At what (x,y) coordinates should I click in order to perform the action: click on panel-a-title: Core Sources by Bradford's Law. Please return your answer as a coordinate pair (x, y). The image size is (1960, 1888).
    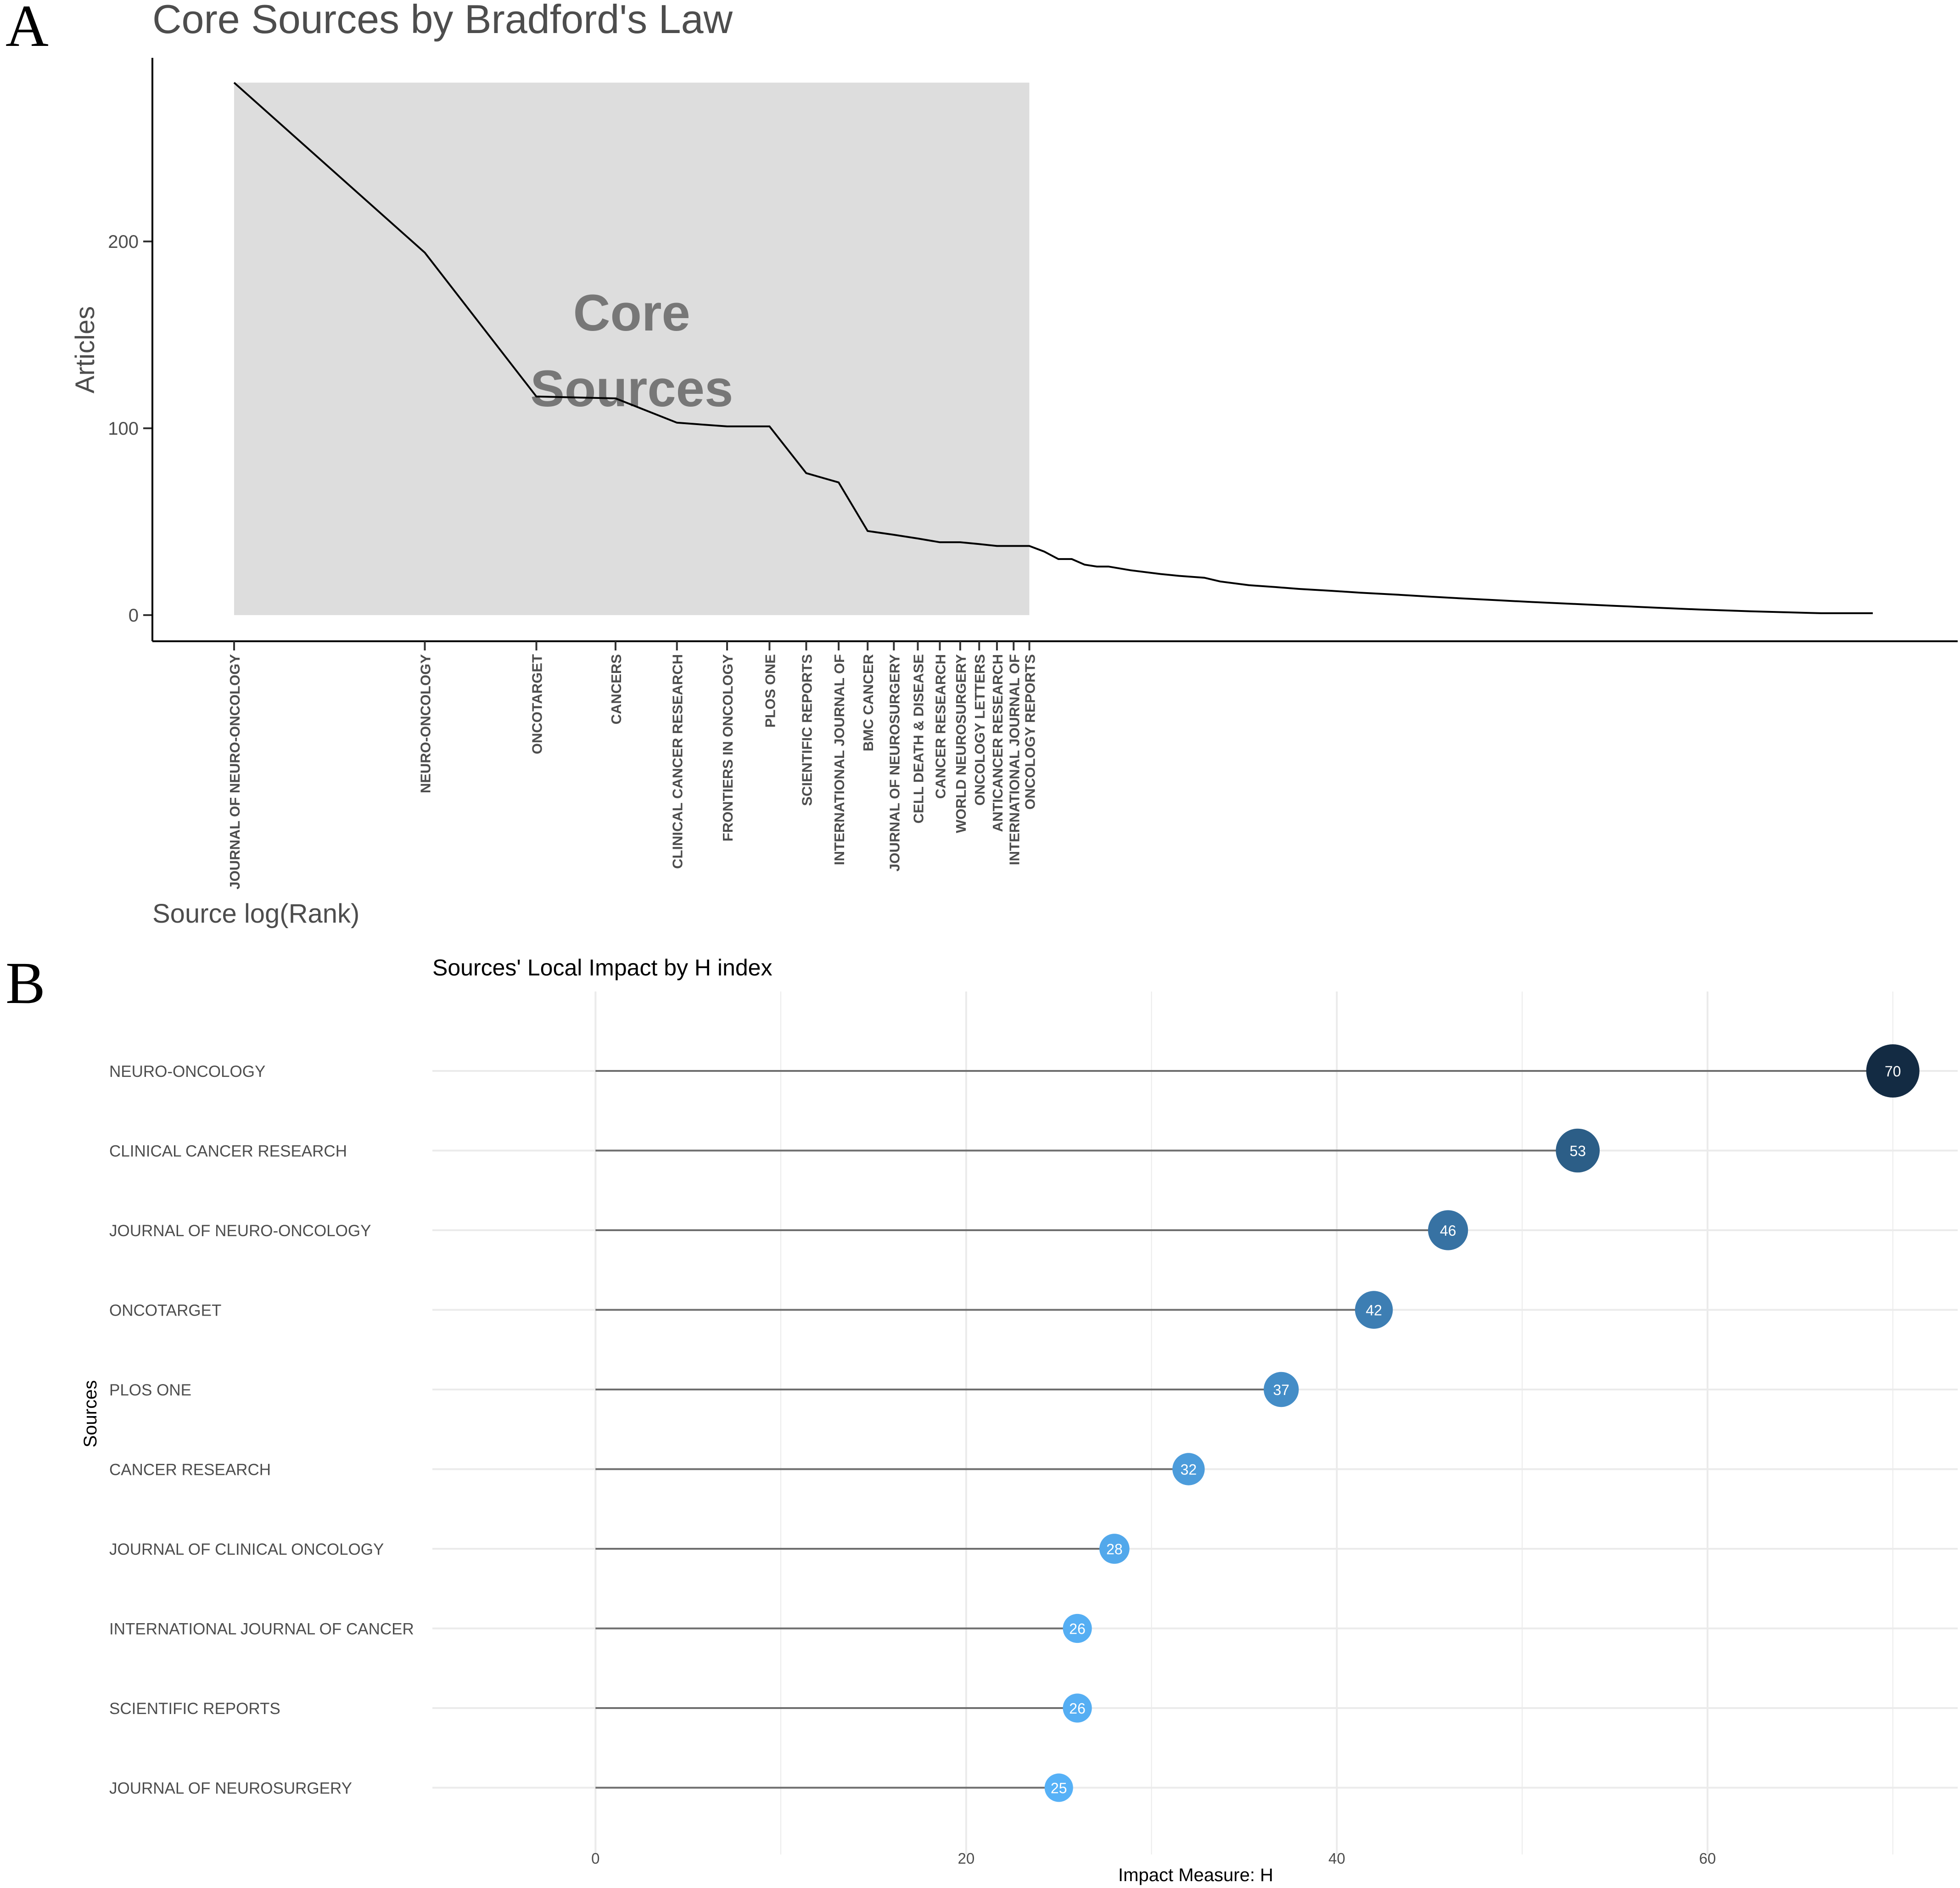
    Looking at the image, I should click on (442, 21).